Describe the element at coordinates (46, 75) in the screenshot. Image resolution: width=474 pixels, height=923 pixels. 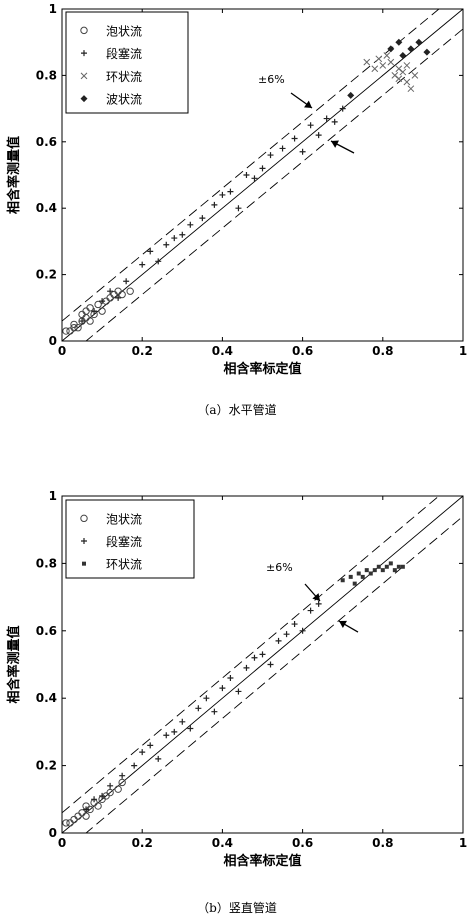
I see `y-tick-label: 0.8` at that location.